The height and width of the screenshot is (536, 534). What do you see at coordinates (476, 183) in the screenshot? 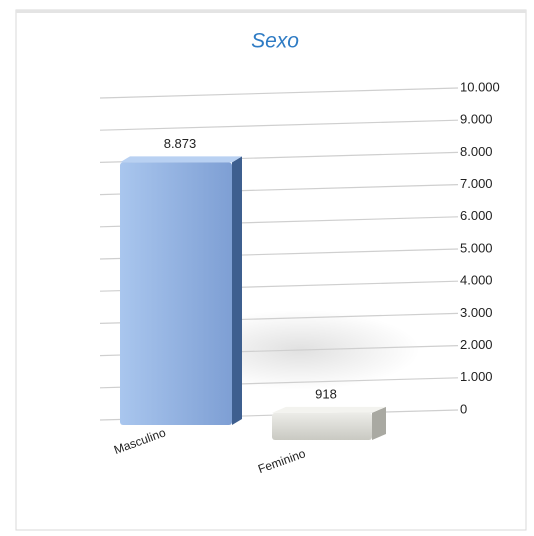
I see `y-tick-label: 7.000` at bounding box center [476, 183].